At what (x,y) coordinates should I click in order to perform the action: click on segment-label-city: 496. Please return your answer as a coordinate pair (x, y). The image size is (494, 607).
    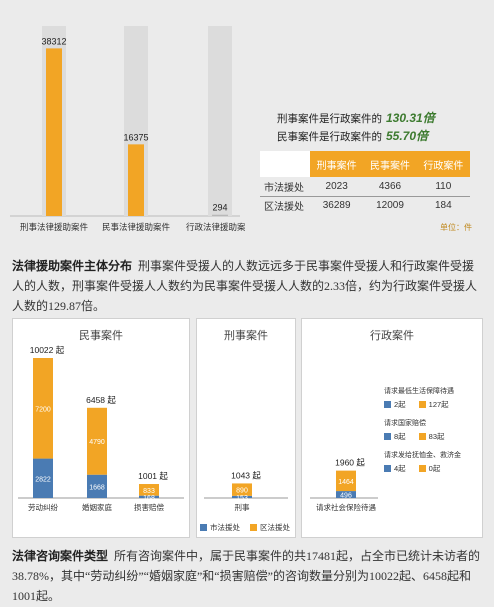
    Looking at the image, I should click on (346, 496).